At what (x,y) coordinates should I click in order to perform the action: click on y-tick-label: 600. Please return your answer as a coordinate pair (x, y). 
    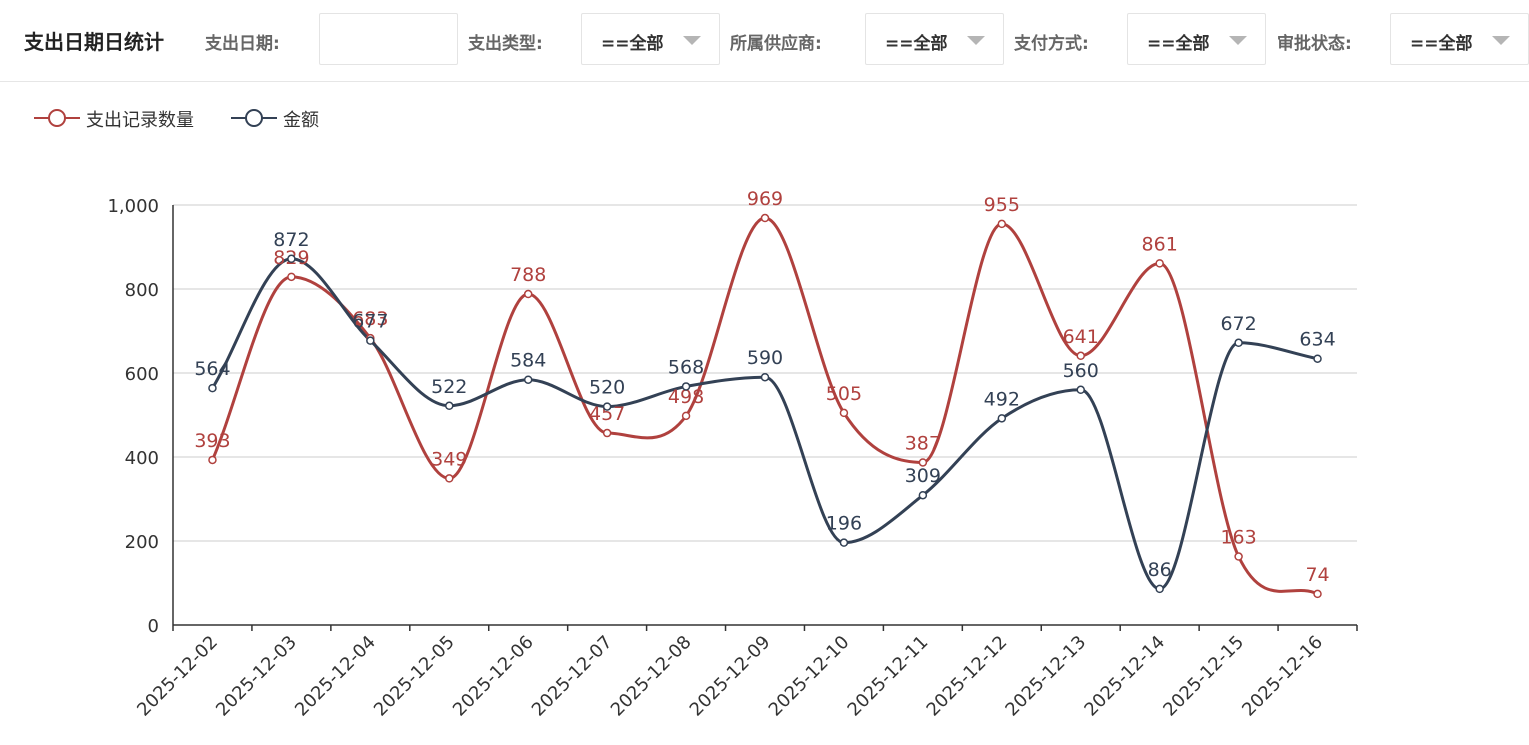
    Looking at the image, I should click on (142, 374).